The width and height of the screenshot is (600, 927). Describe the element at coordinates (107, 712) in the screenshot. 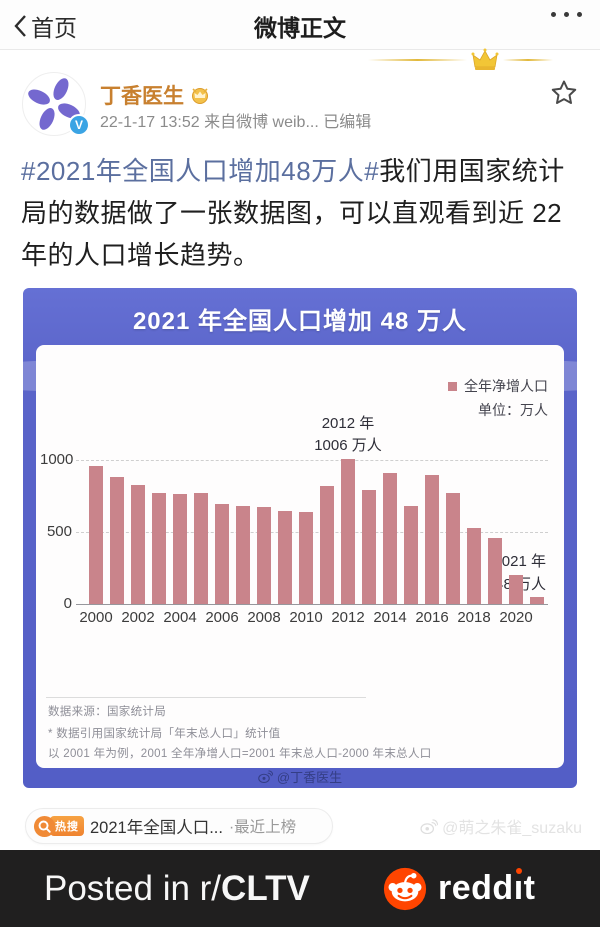

I see `source-note: 数据来源：国家统计局` at that location.